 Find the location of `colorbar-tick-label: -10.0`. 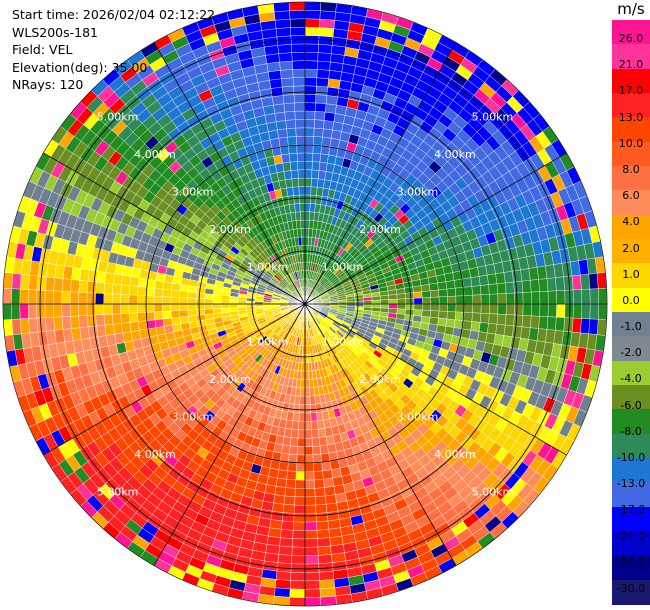

colorbar-tick-label: -10.0 is located at coordinates (631, 458).